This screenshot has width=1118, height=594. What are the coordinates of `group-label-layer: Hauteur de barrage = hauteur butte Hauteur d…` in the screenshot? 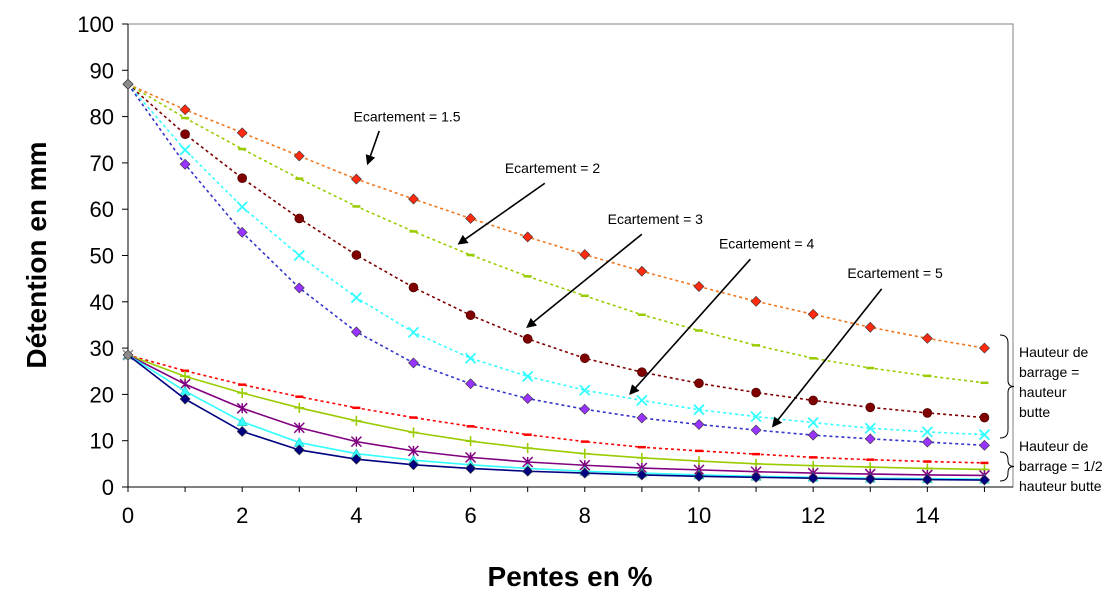 It's located at (1051, 414).